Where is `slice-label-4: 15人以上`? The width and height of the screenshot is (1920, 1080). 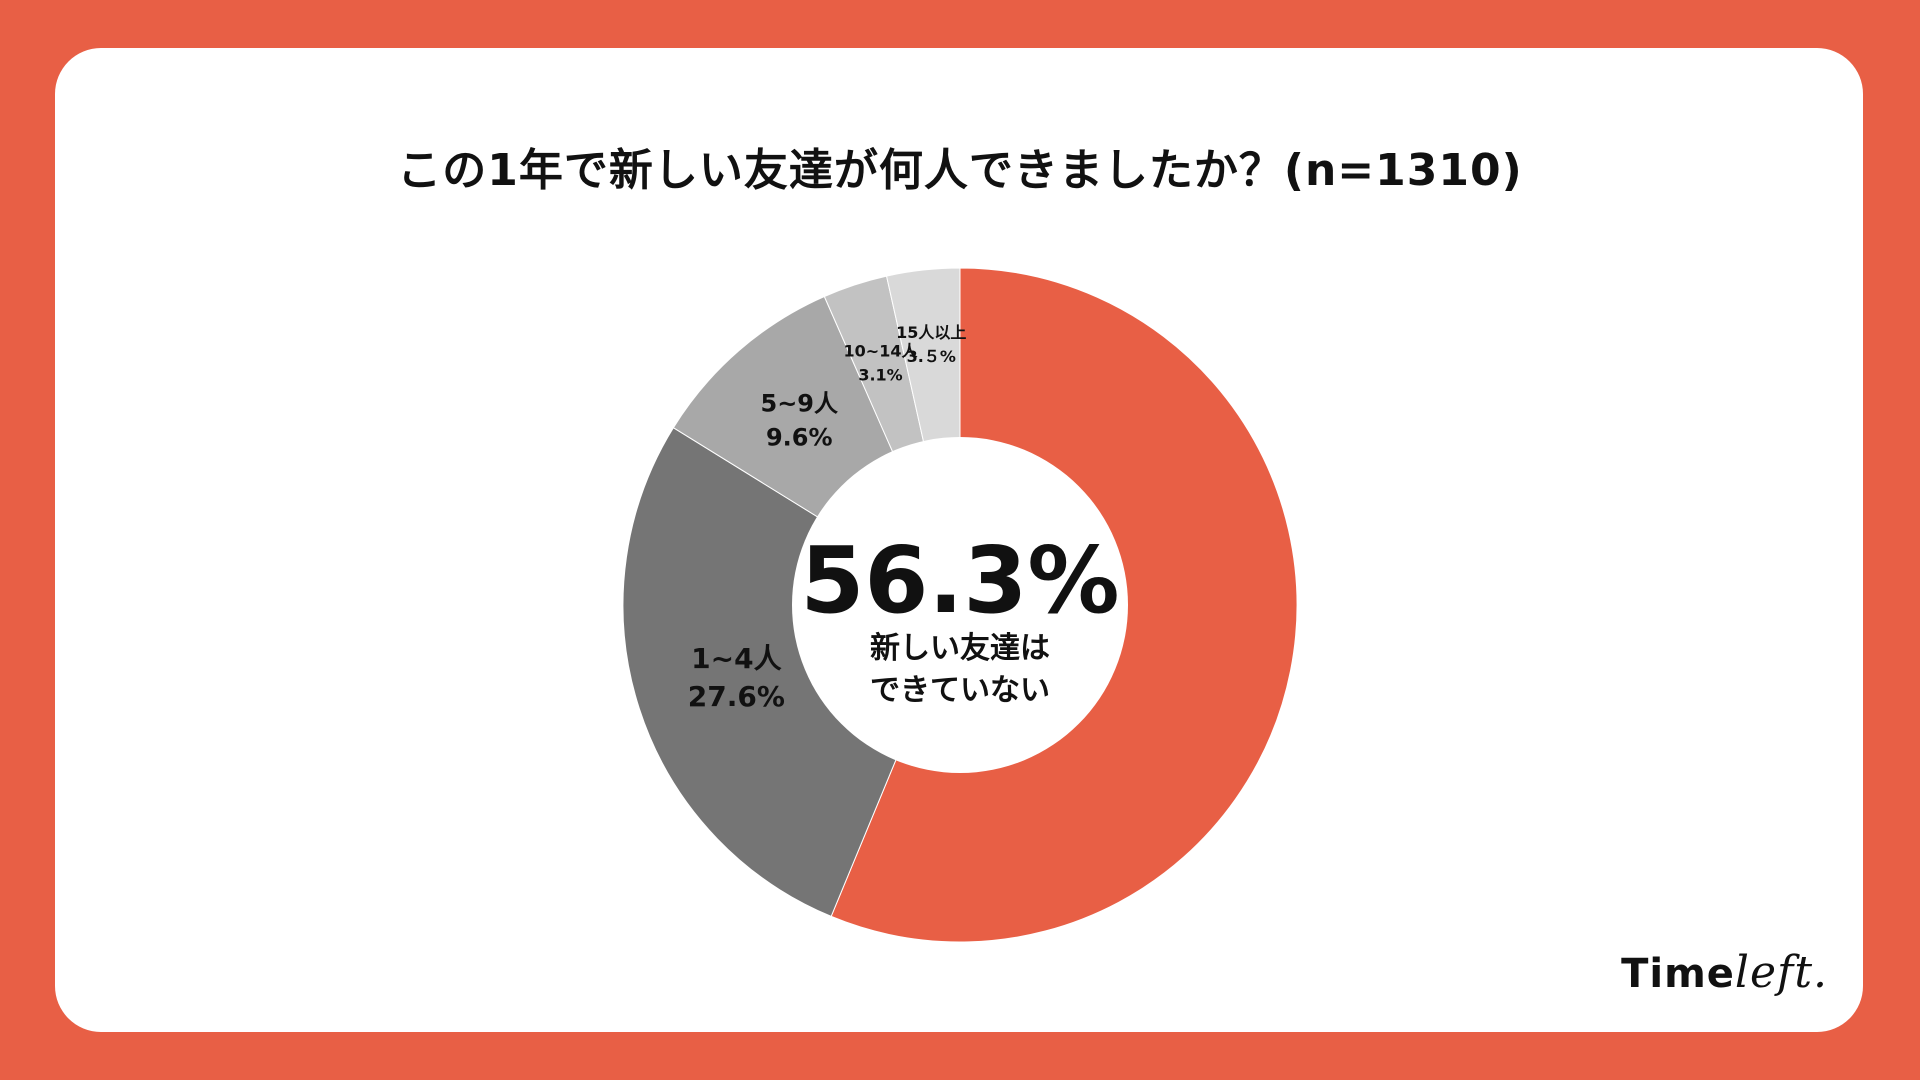
slice-label-4: 15人以上 is located at coordinates (931, 332).